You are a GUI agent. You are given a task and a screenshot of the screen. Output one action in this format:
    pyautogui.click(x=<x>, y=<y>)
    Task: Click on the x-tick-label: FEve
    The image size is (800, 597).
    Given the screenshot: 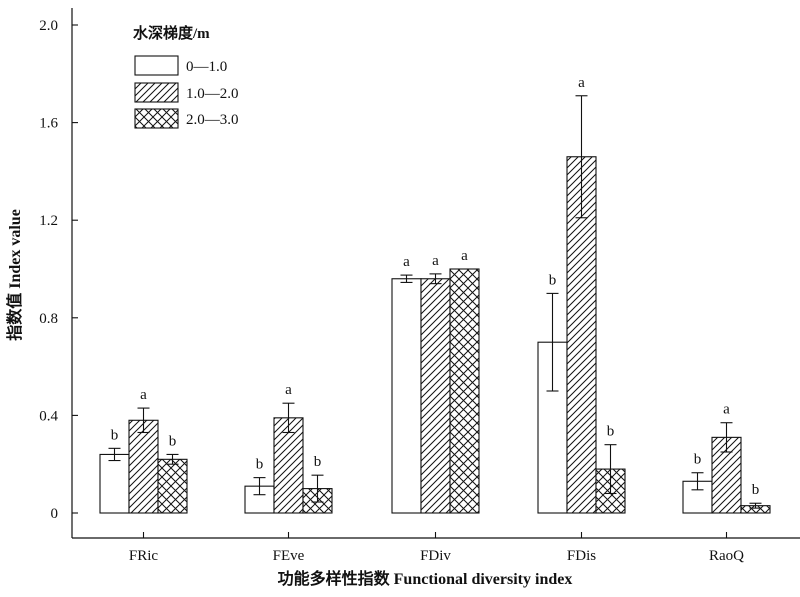 What is the action you would take?
    pyautogui.click(x=289, y=556)
    